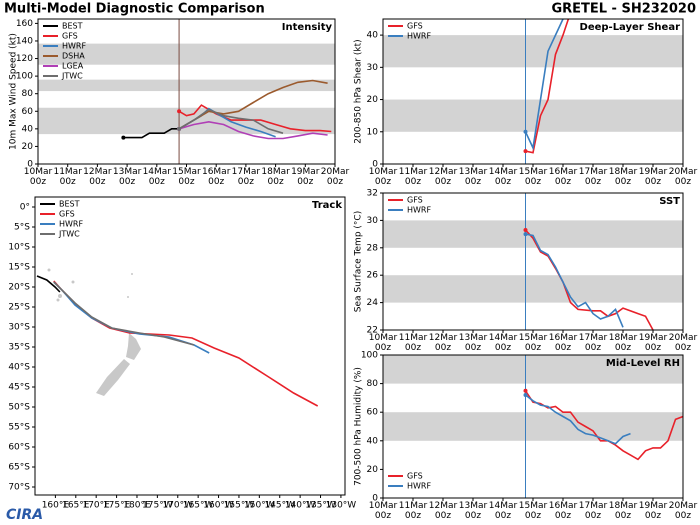 This screenshot has width=700, height=525. What do you see at coordinates (300, 506) in the screenshot?
I see `x-tick-label: 140°W` at bounding box center [300, 506].